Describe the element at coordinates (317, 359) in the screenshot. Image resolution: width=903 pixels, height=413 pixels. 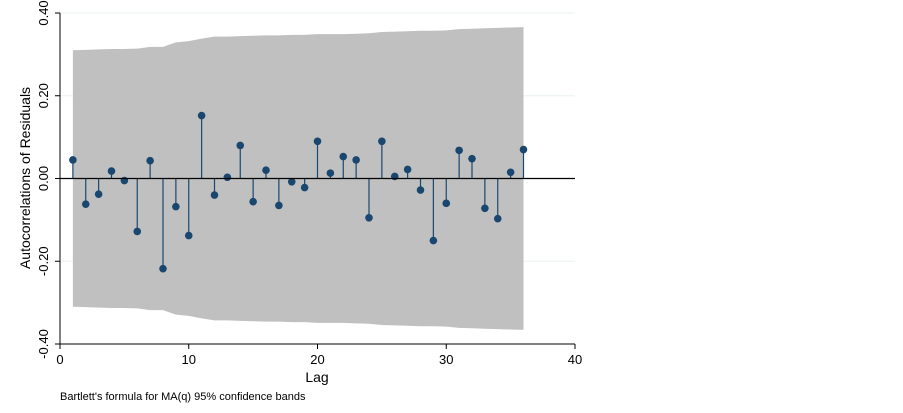
I see `x-tick-label: 20` at that location.